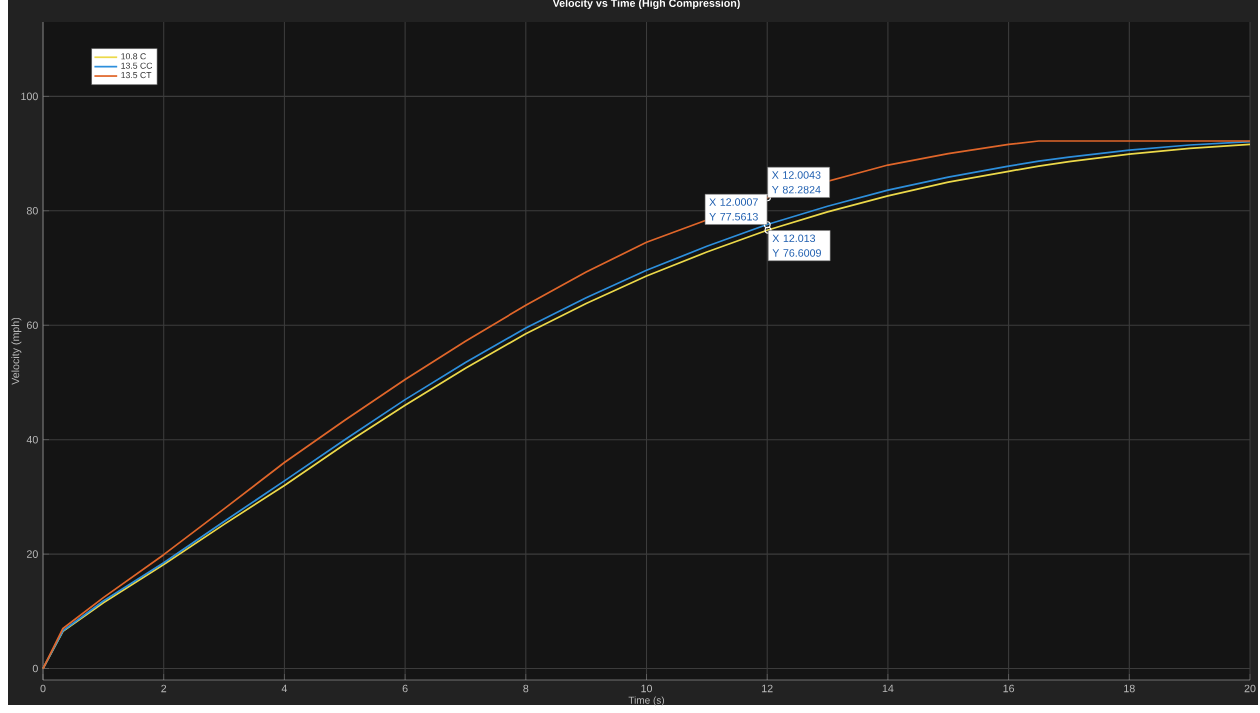 This screenshot has height=713, width=1260. What do you see at coordinates (767, 688) in the screenshot?
I see `x-tick-label: 12` at bounding box center [767, 688].